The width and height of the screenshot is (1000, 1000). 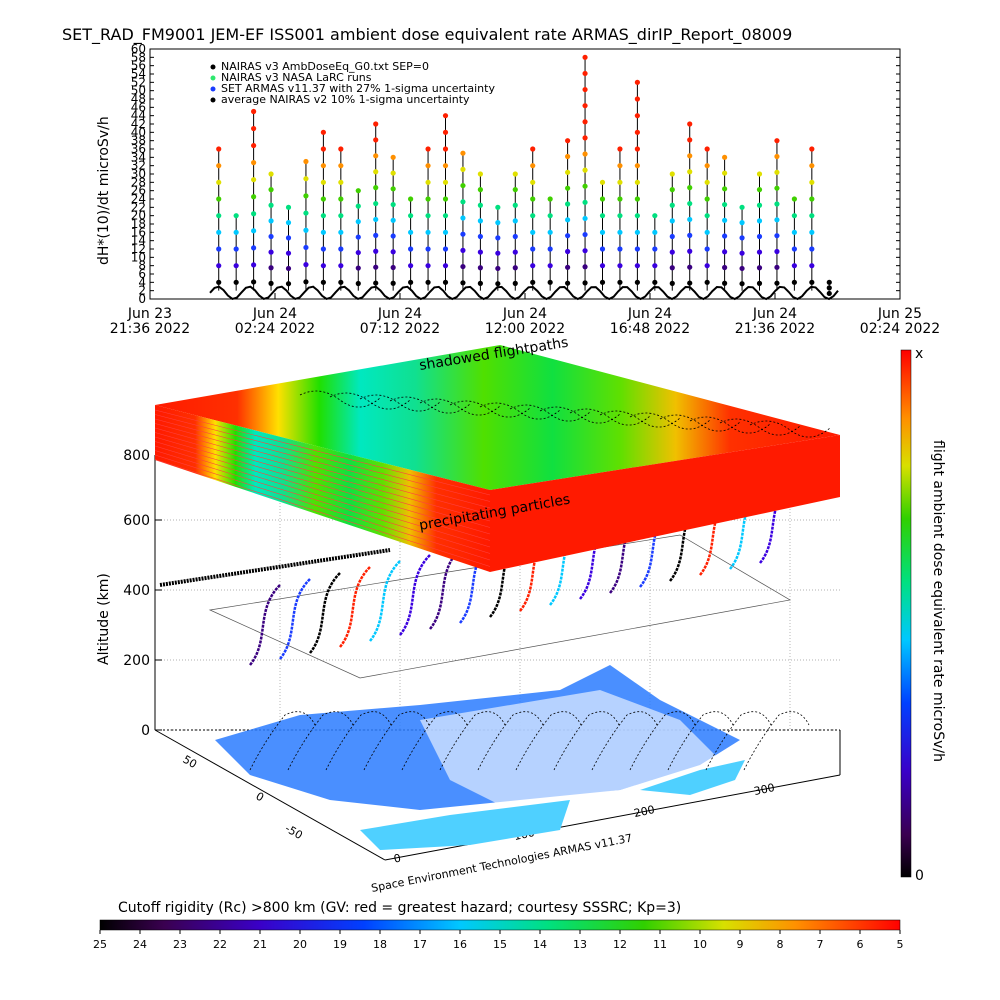 I want to click on y-tick-label: 20, so click(x=138, y=216).